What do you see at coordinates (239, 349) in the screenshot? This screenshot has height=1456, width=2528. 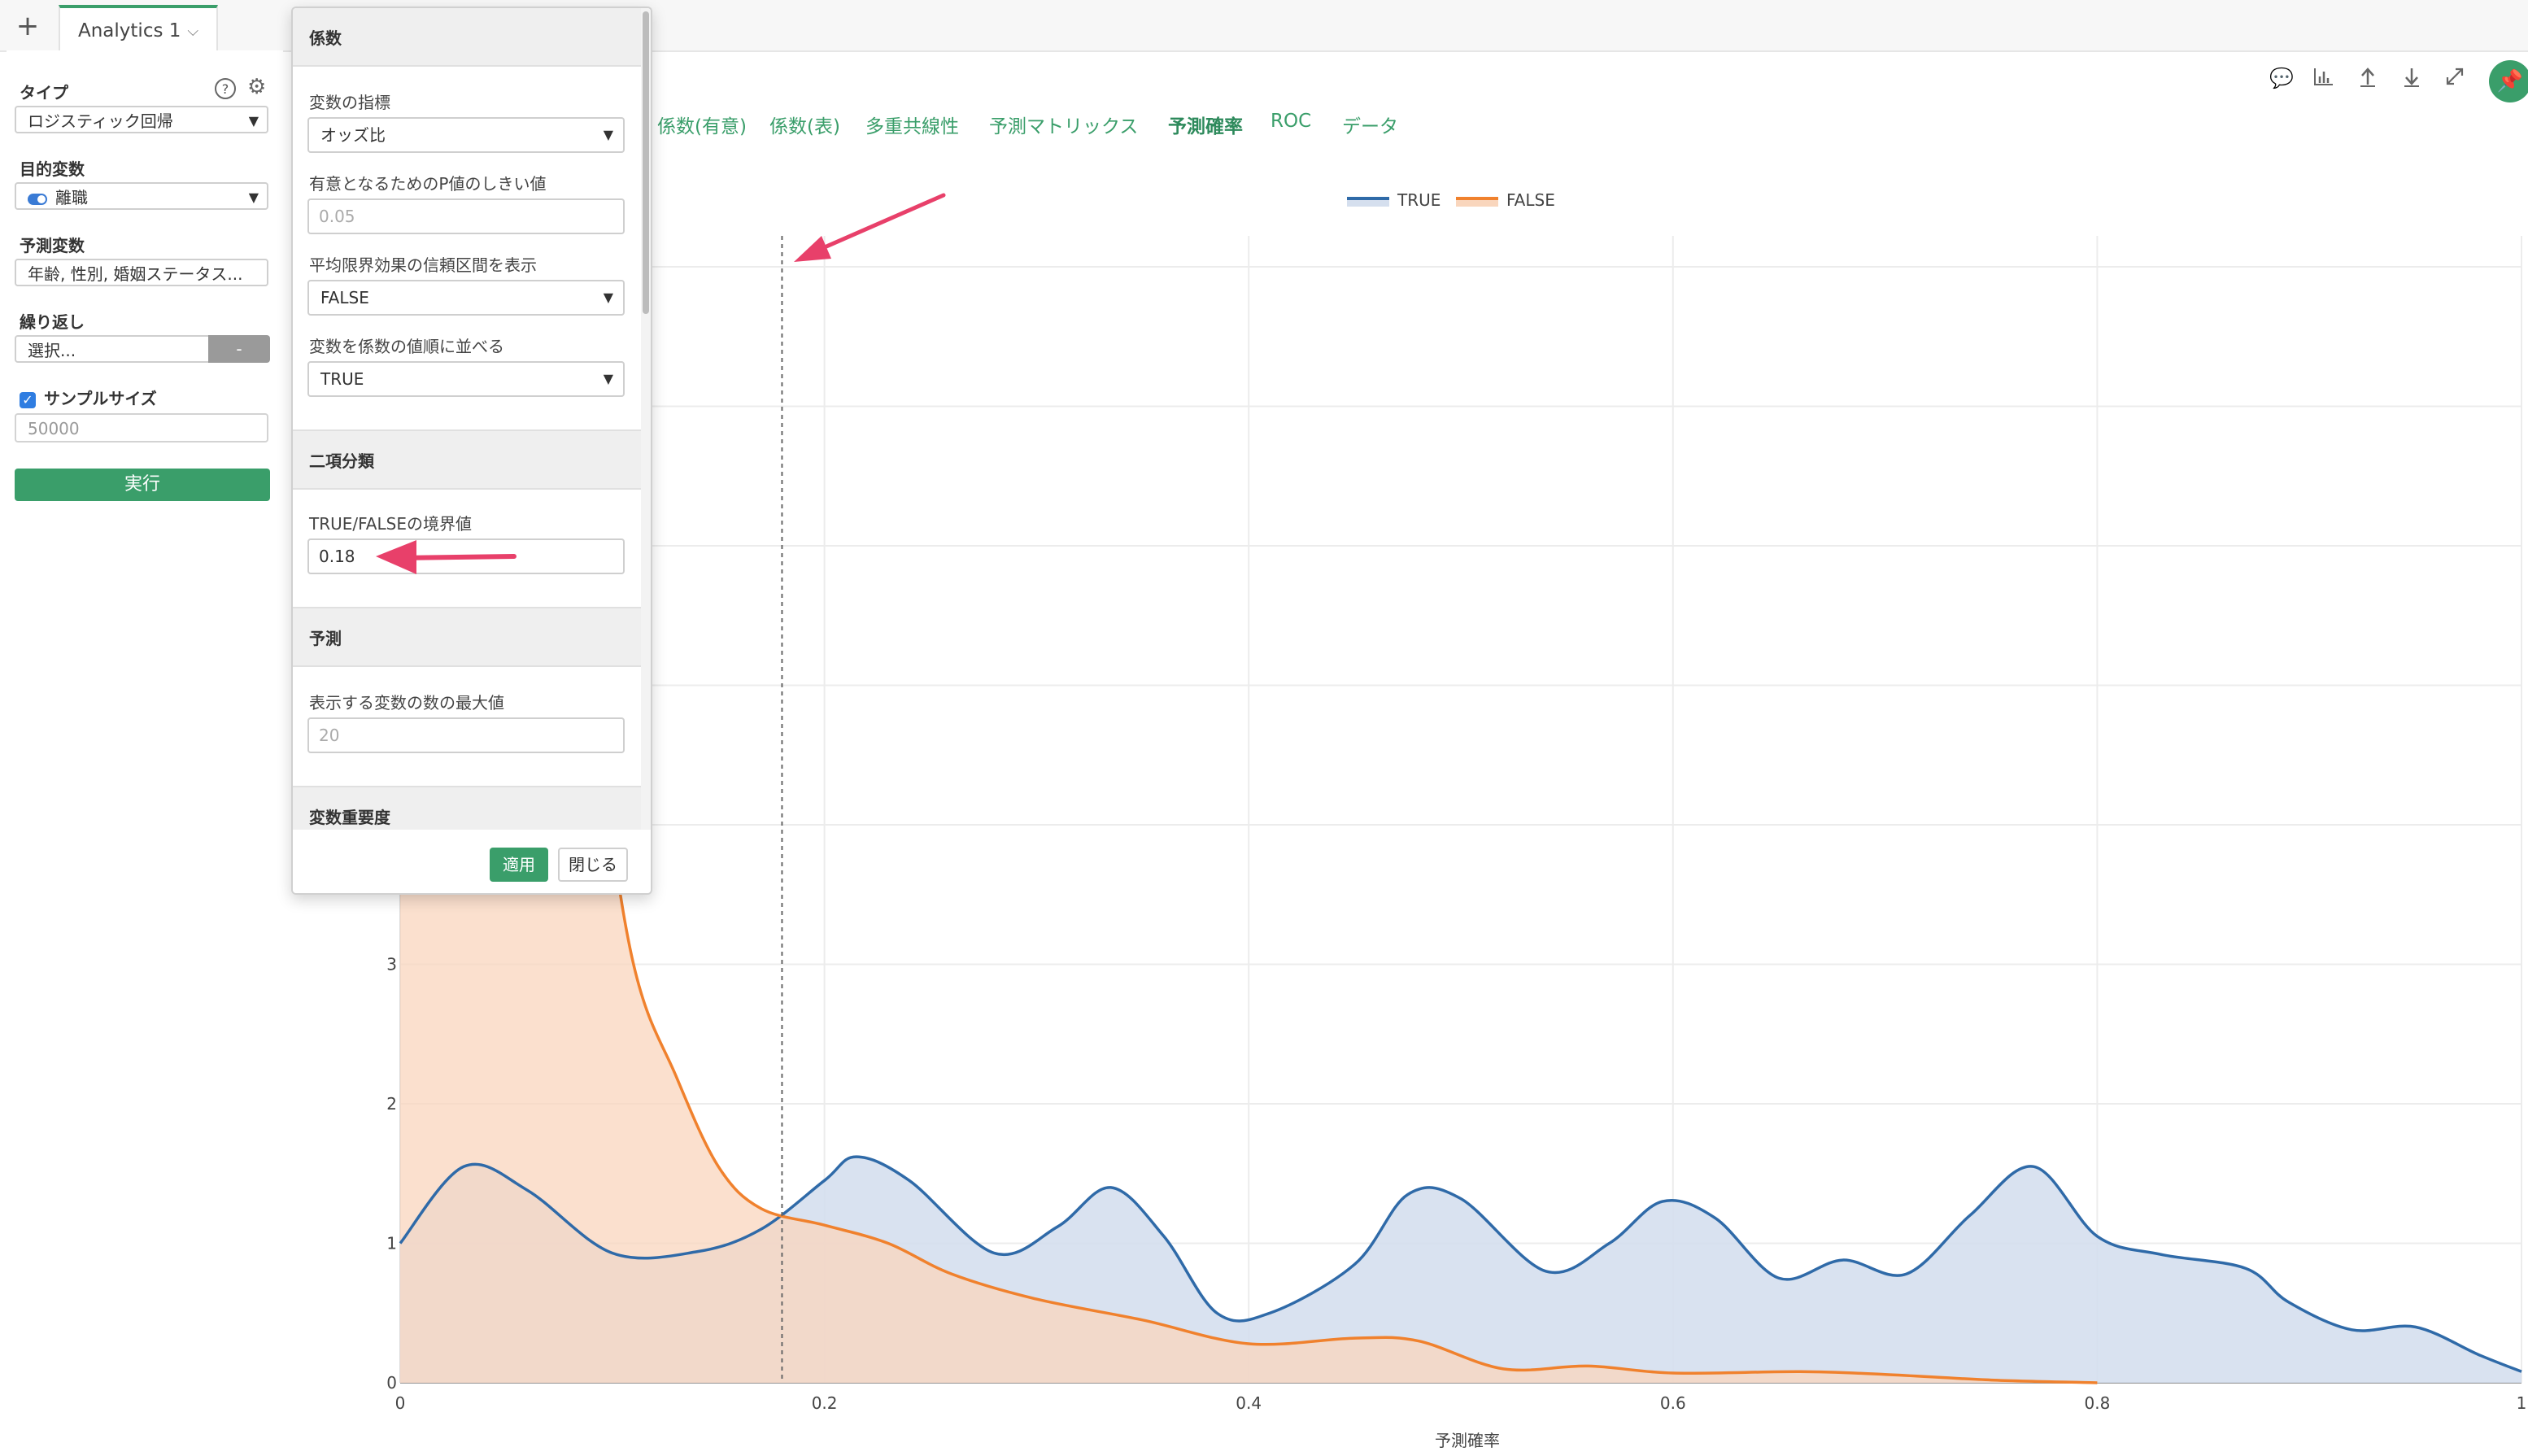 I see `repeat-clear-button: -` at bounding box center [239, 349].